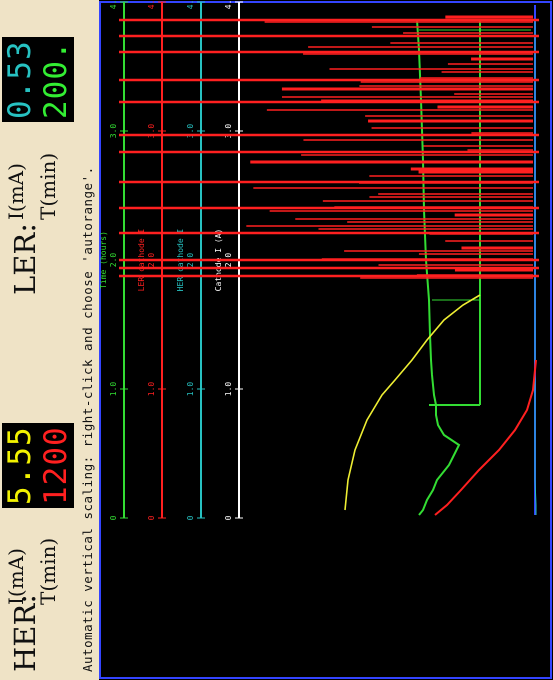  I want to click on axis-tick-label-0-3: 3.0, so click(228, 131).